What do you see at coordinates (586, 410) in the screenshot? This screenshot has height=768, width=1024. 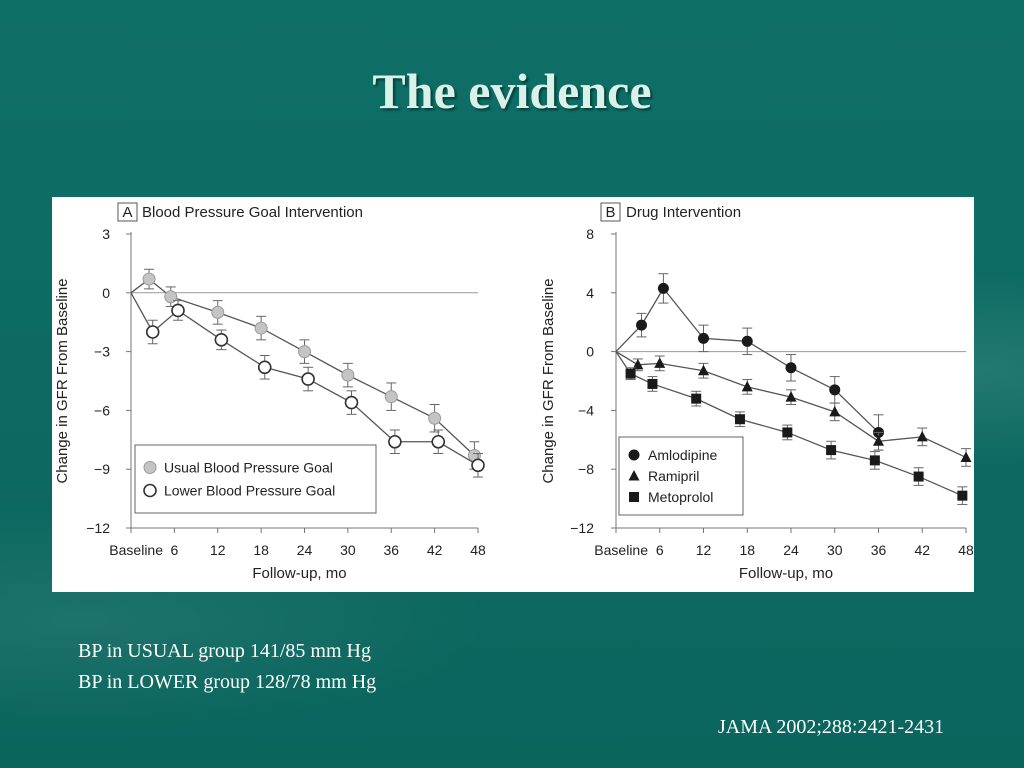 I see `y-tick-label: −4` at bounding box center [586, 410].